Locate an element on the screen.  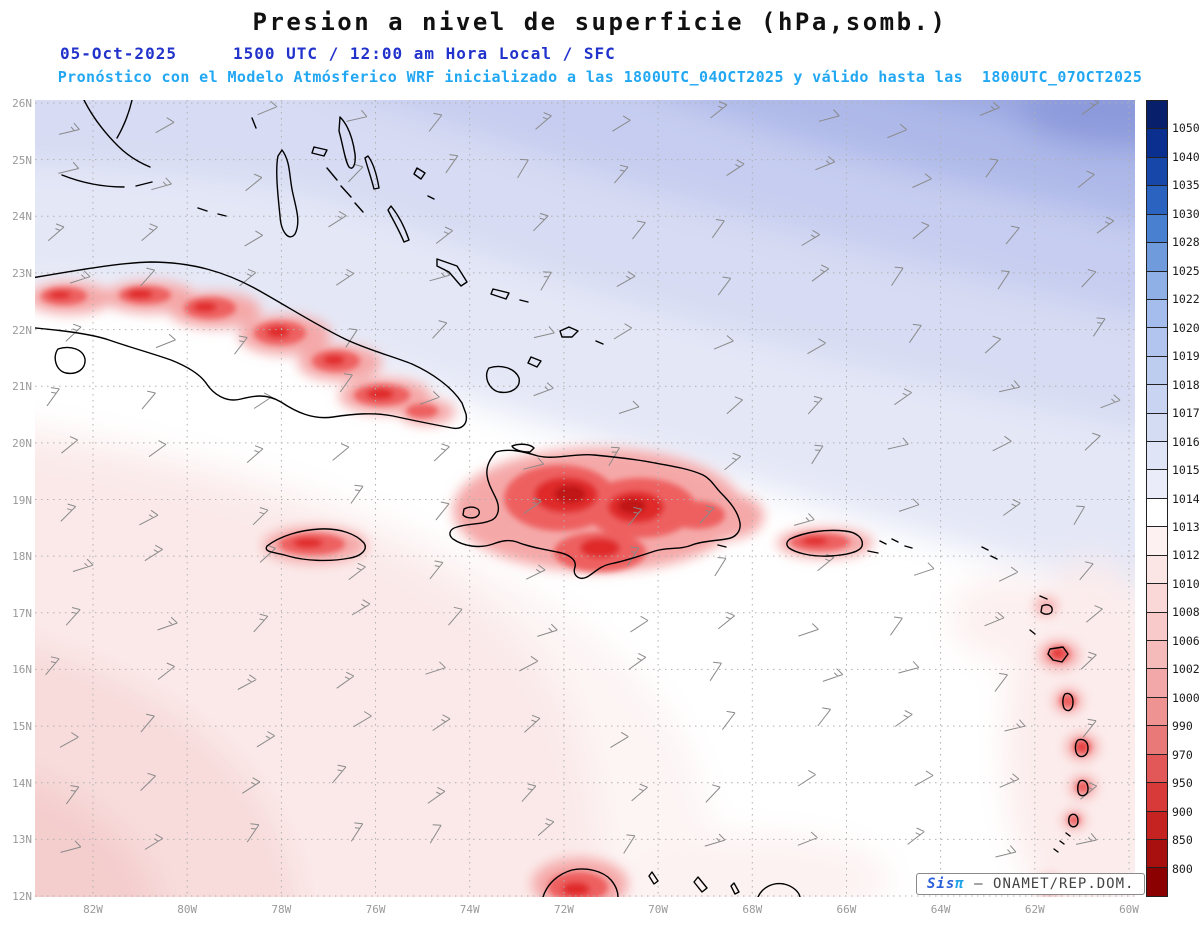
lat-label: 19N is located at coordinates (22, 500).